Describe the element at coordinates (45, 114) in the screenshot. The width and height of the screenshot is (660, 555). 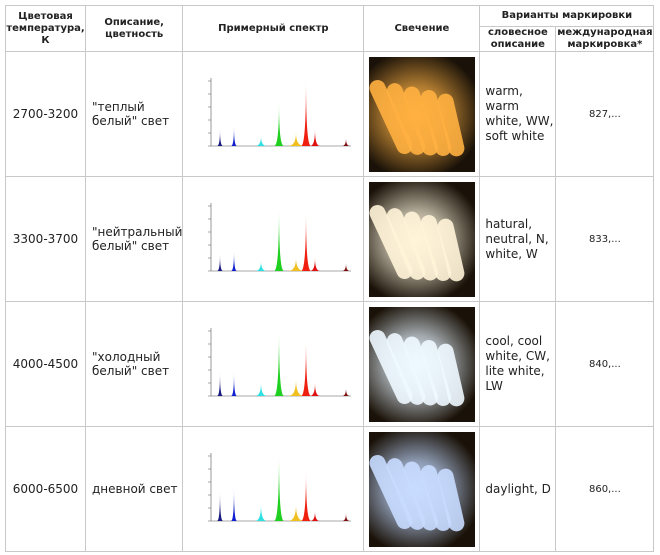
I see `temp-cell: 2700-3200` at that location.